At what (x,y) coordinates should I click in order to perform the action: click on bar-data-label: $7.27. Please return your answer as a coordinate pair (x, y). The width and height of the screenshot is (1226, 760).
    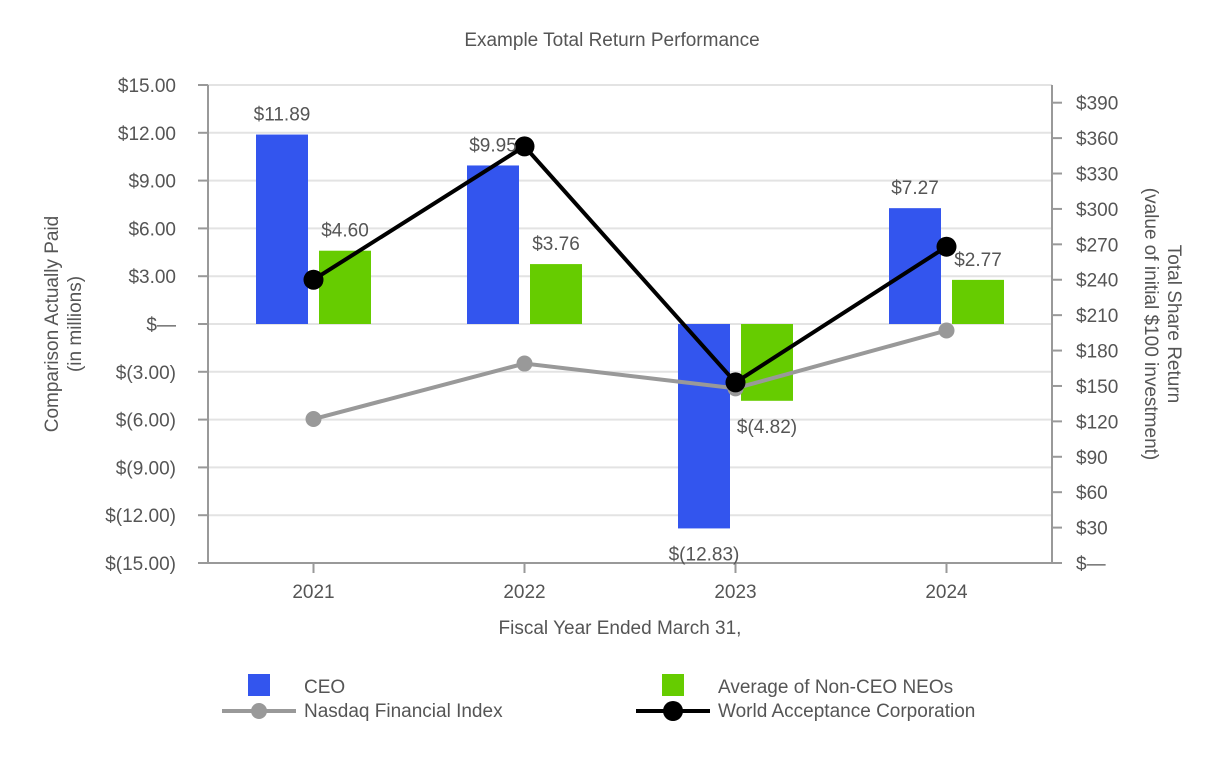
    Looking at the image, I should click on (915, 188).